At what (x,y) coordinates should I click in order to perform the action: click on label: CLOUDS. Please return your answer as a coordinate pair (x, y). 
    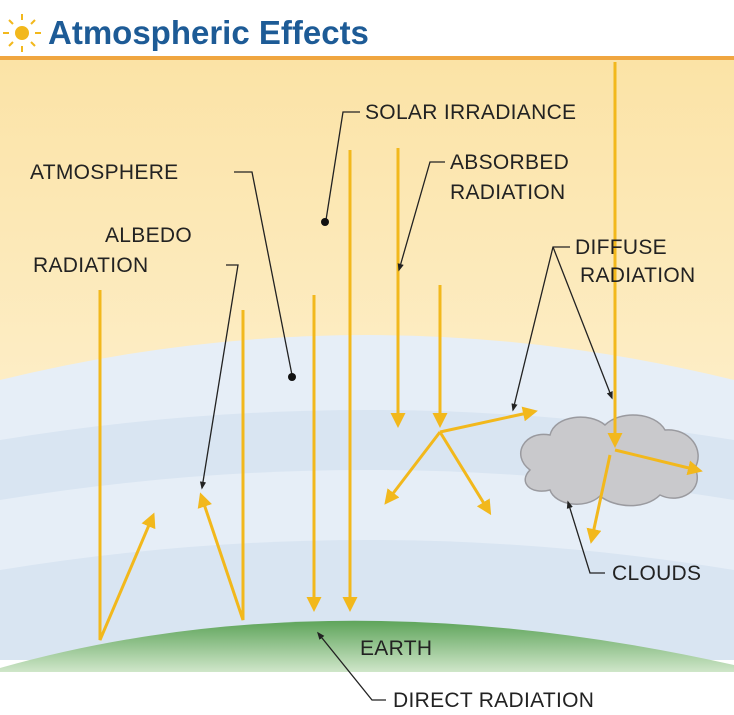
    Looking at the image, I should click on (656, 573).